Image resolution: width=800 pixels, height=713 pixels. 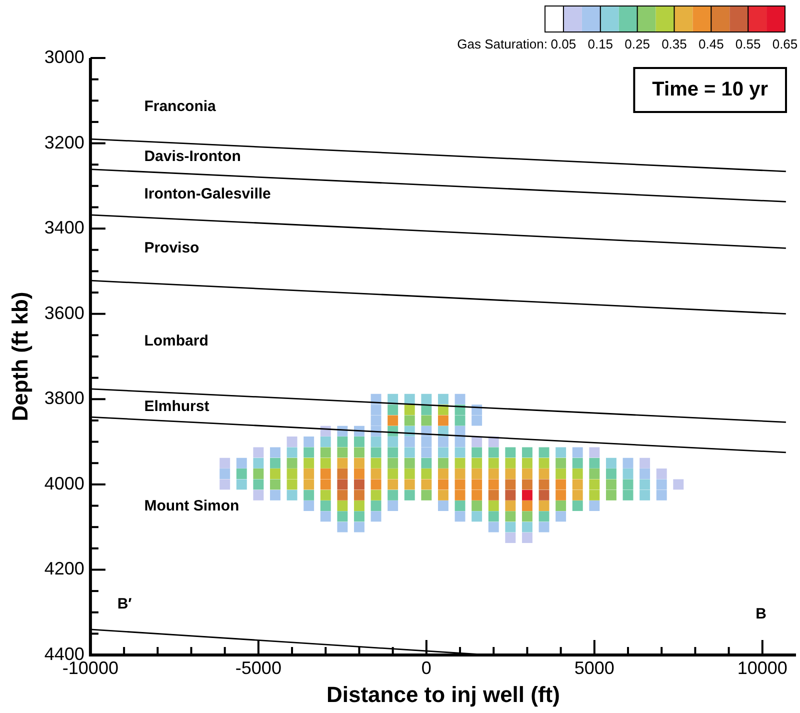 What do you see at coordinates (64, 398) in the screenshot?
I see `y-tick-label: 3800` at bounding box center [64, 398].